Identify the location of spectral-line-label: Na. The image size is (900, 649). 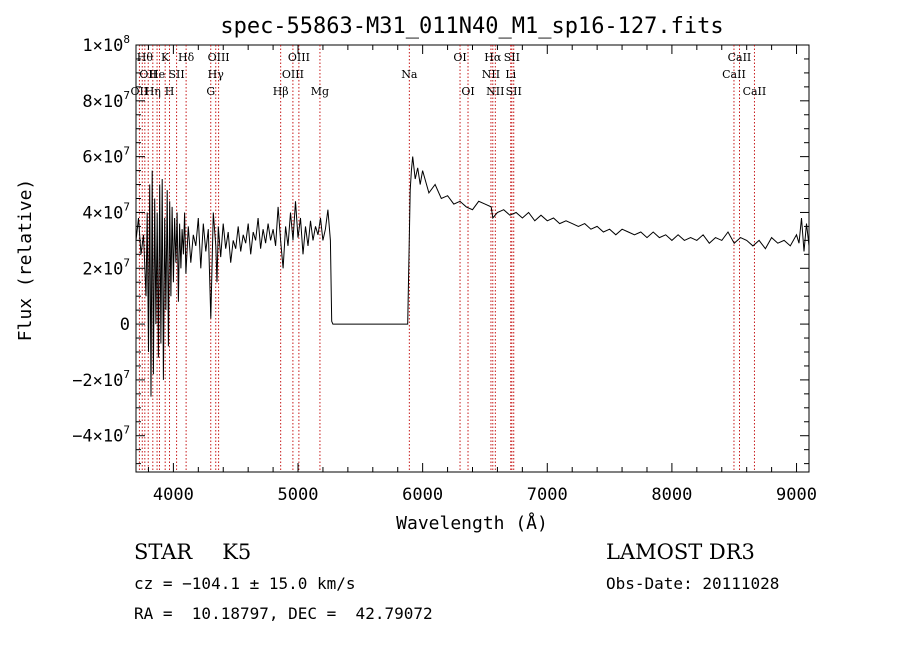
(409, 74).